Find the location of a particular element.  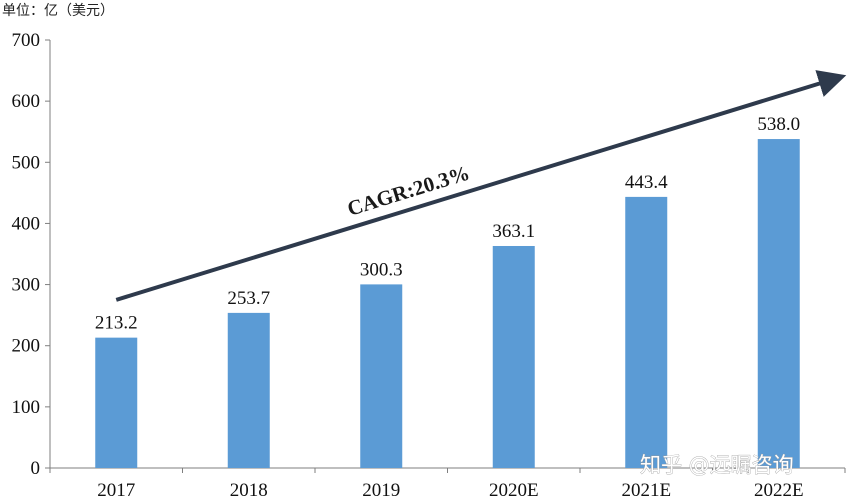

y-tick-label: 400 is located at coordinates (26, 223).